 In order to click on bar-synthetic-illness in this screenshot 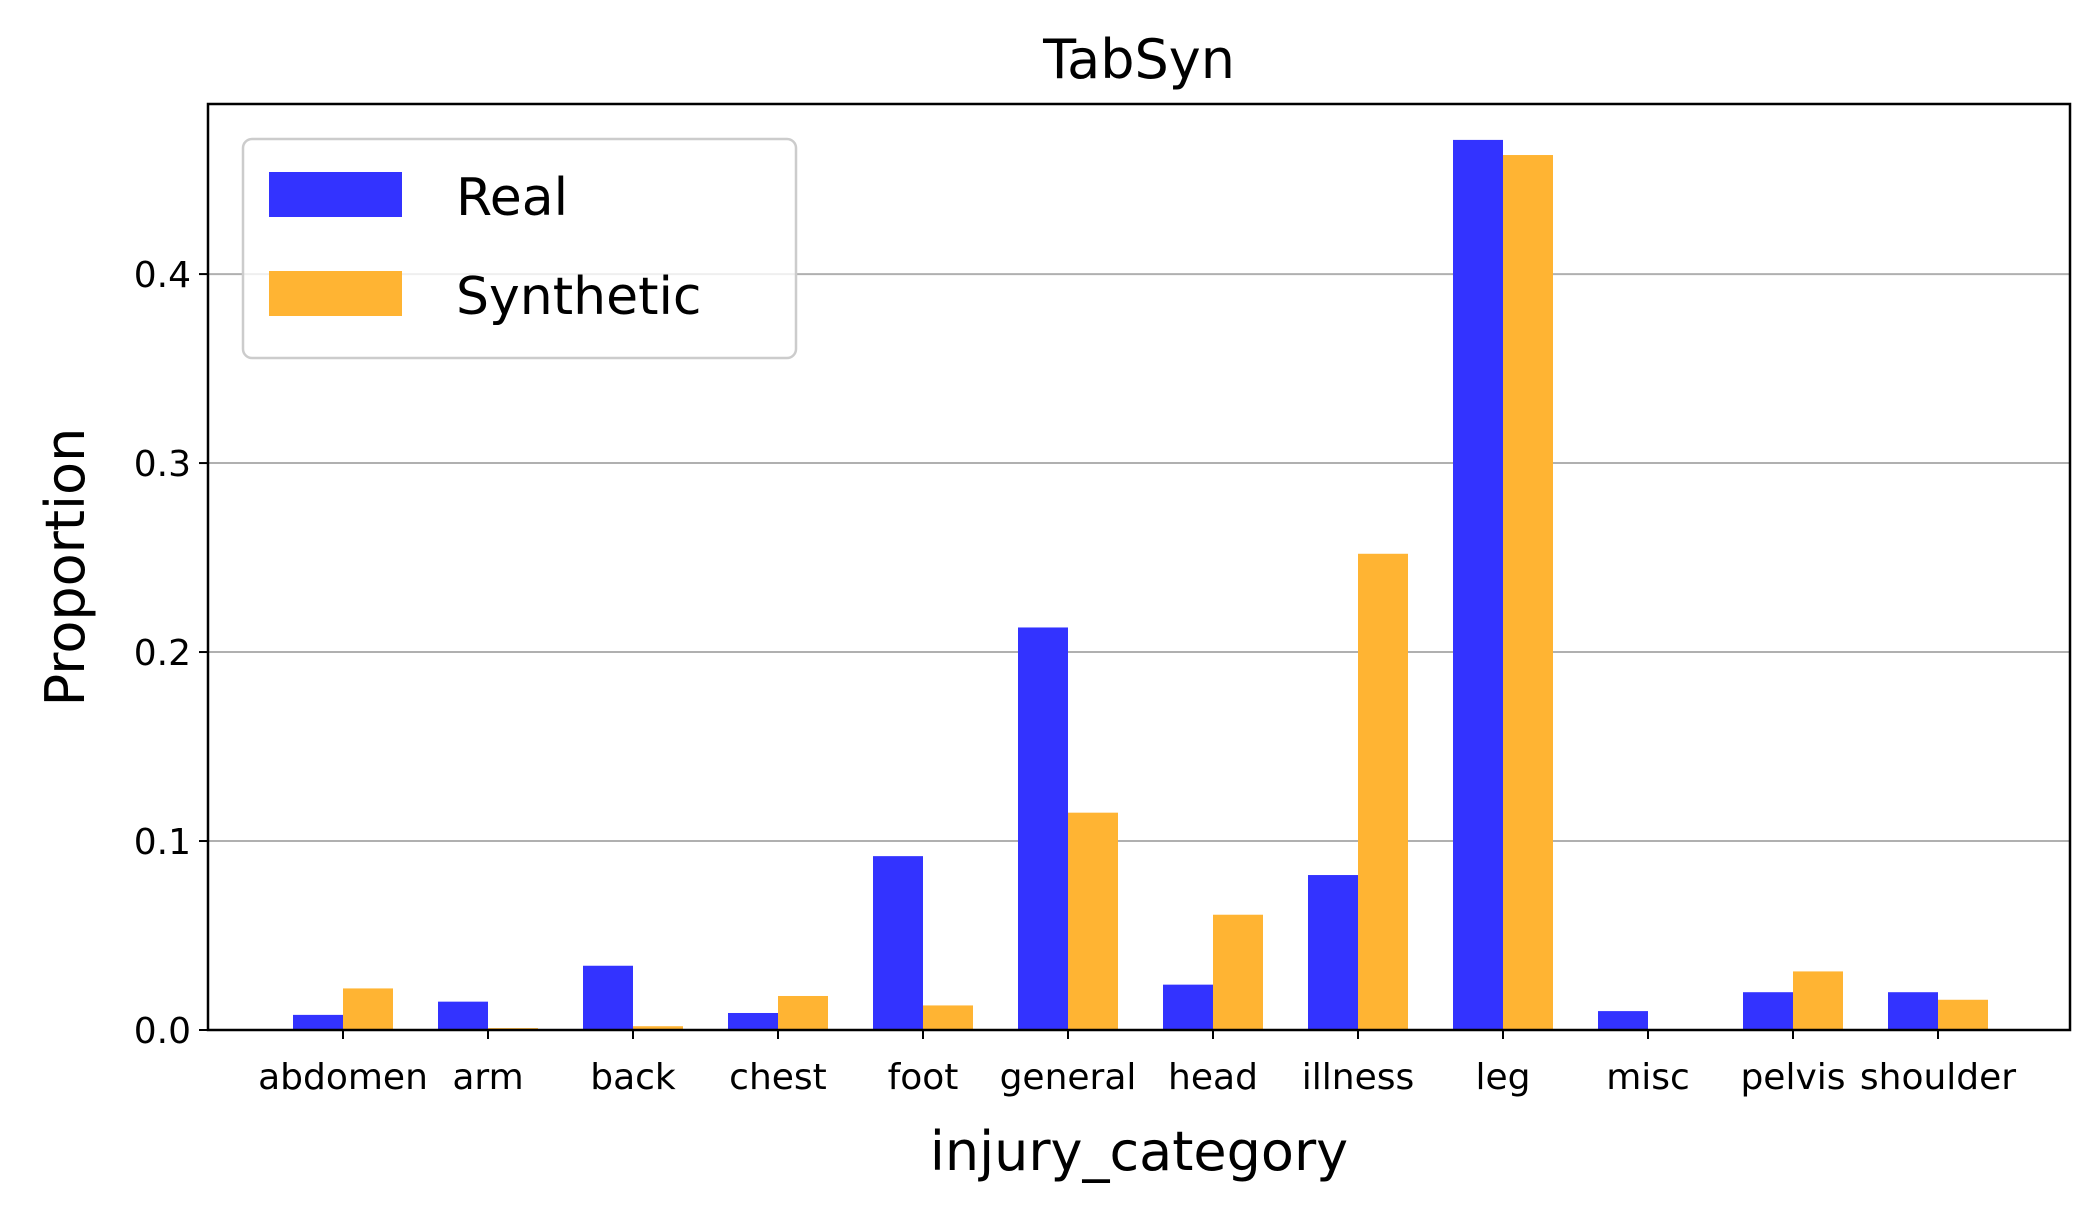, I will do `click(1383, 791)`.